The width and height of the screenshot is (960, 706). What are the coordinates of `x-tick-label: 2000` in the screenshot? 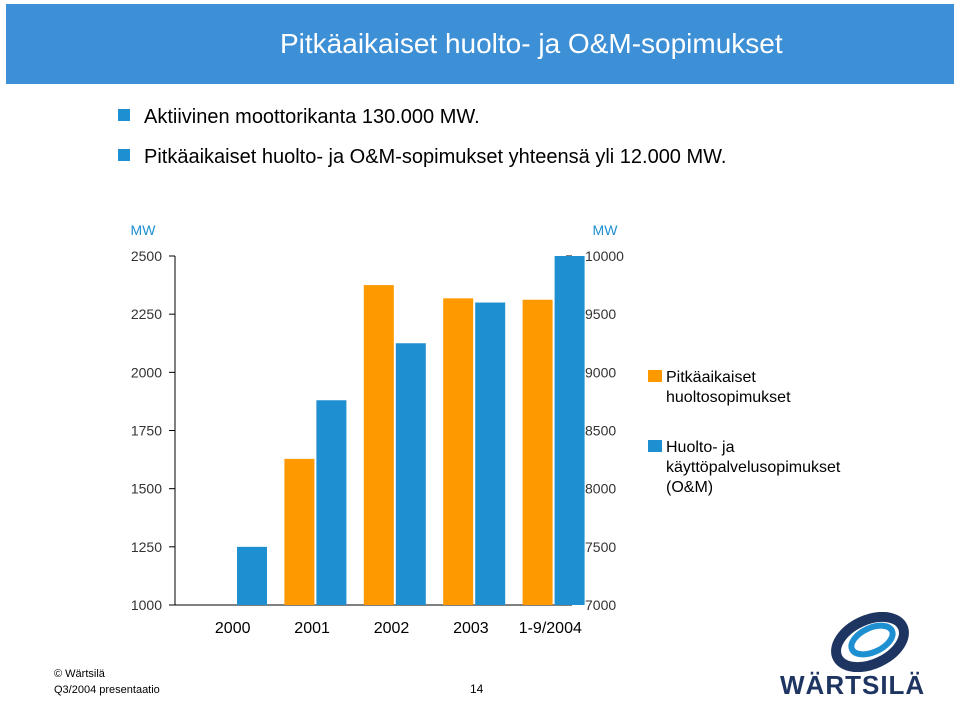 It's located at (233, 628).